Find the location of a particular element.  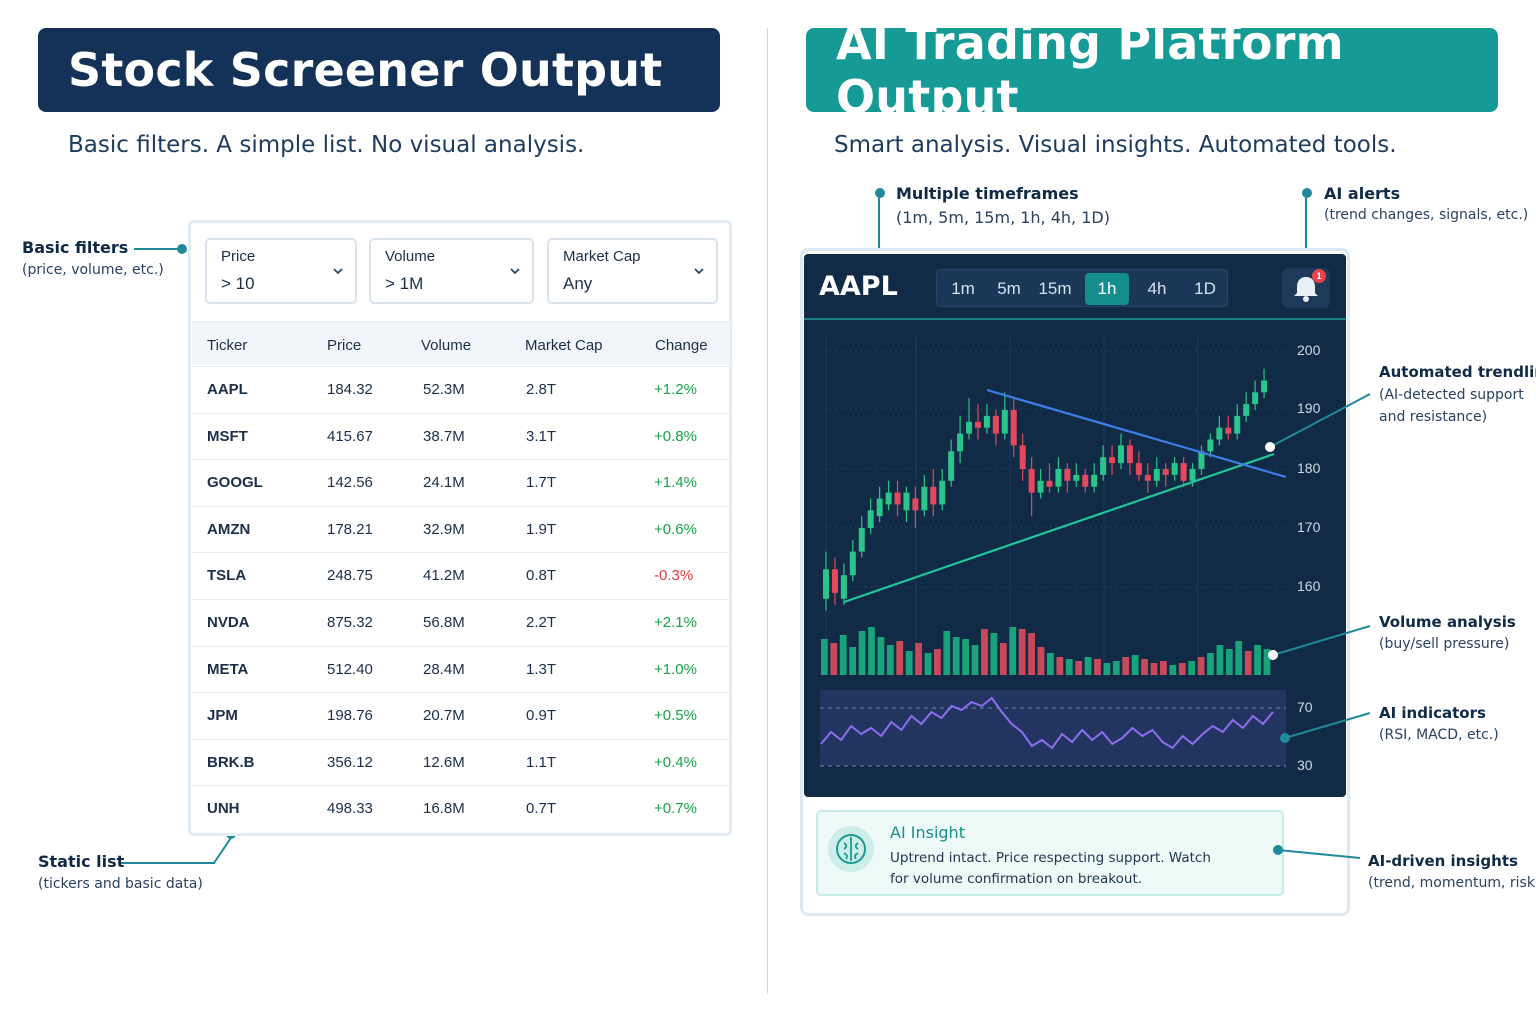

cell-ticker: AAPL is located at coordinates (227, 389).